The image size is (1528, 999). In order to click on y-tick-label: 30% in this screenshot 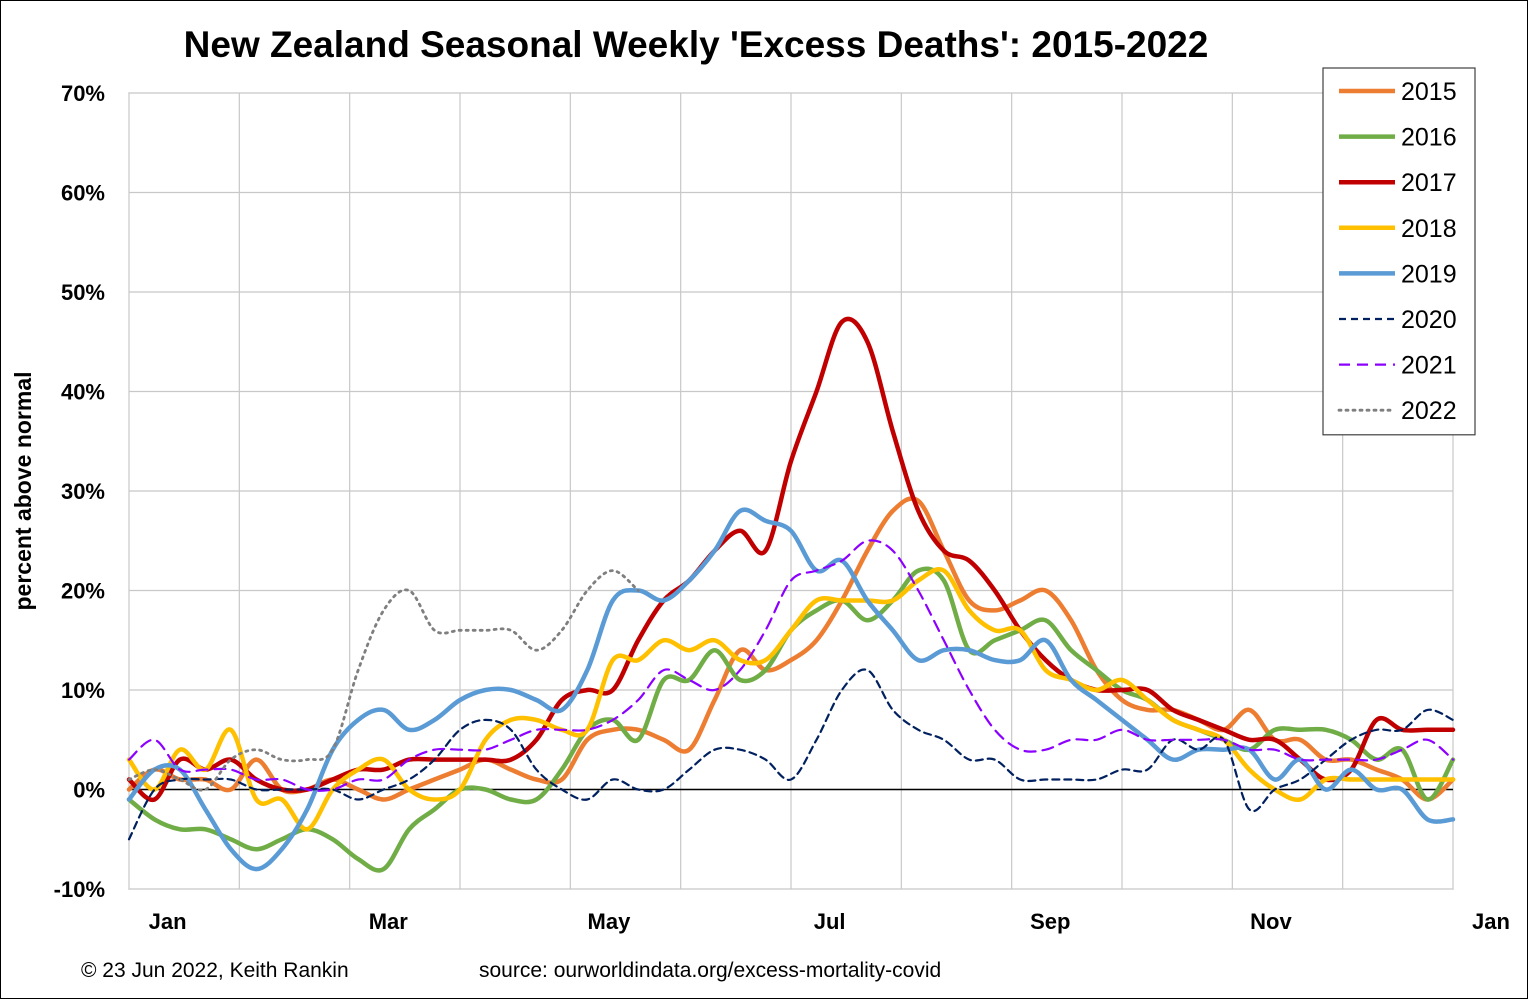, I will do `click(83, 491)`.